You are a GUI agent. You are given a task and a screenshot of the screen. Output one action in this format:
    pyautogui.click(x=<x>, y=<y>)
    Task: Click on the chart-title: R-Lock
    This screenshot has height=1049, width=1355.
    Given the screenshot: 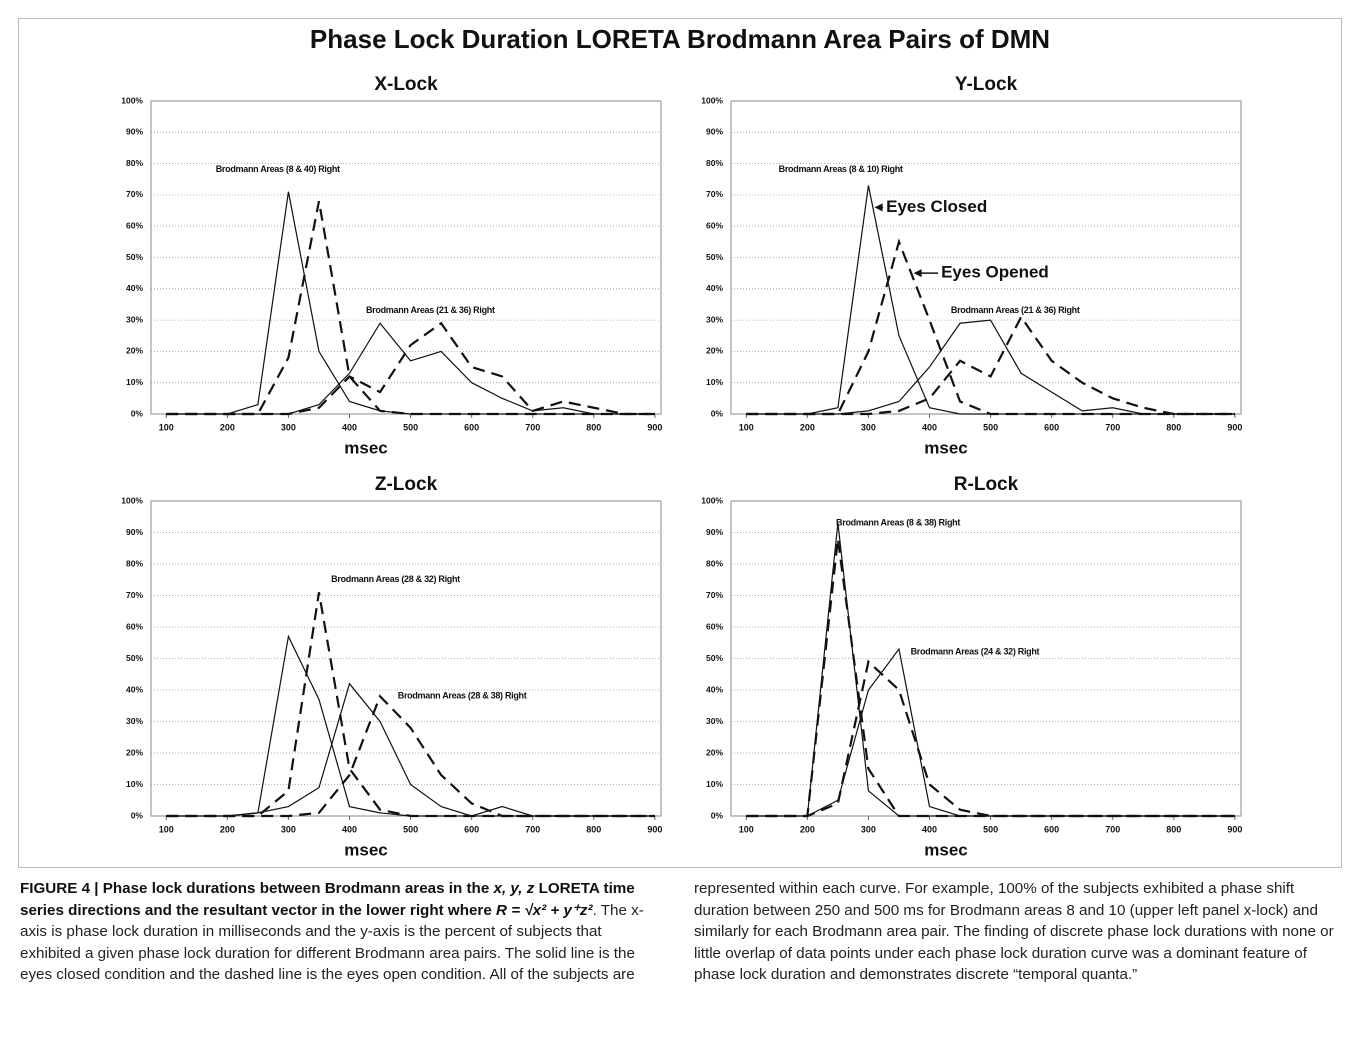 What is the action you would take?
    pyautogui.click(x=986, y=484)
    